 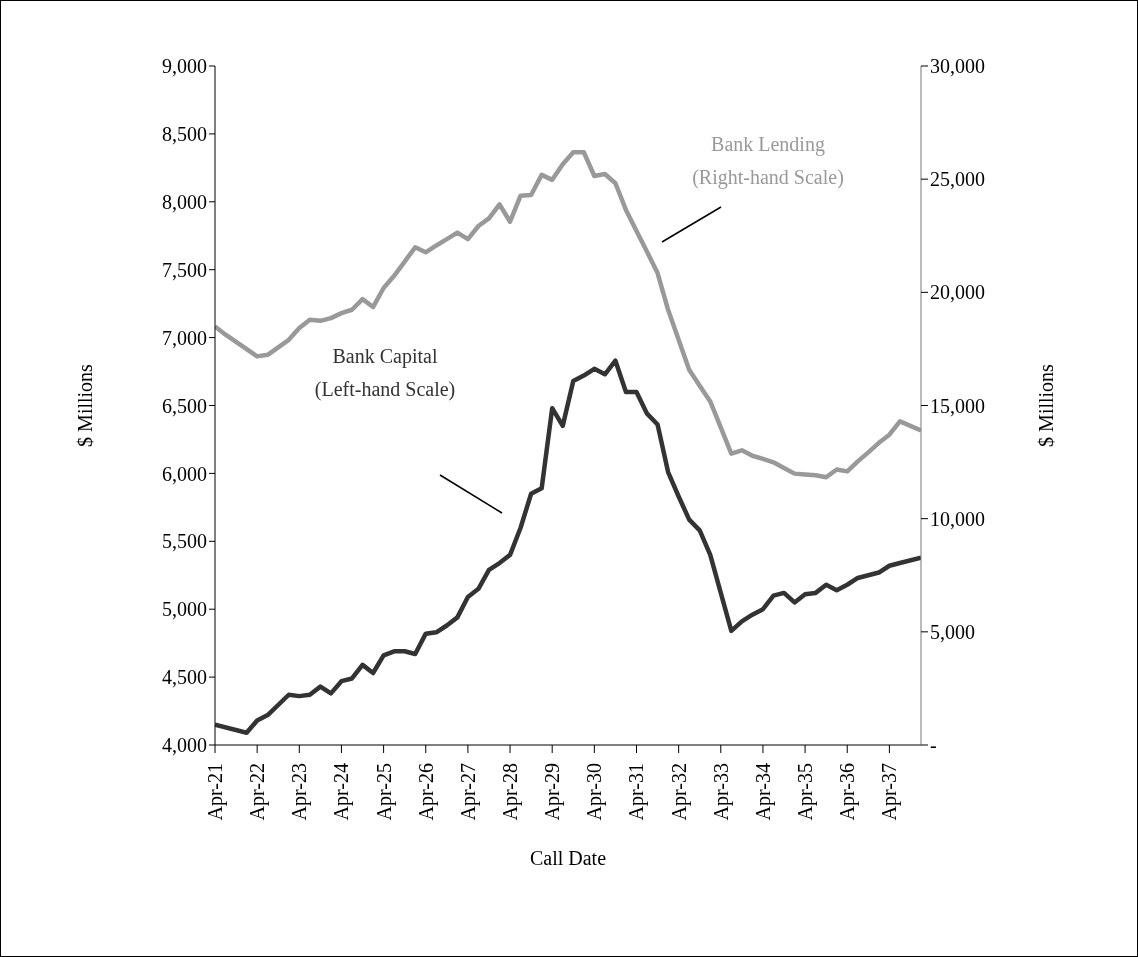 I want to click on y2-axis-title: $ Millions, so click(x=1046, y=405).